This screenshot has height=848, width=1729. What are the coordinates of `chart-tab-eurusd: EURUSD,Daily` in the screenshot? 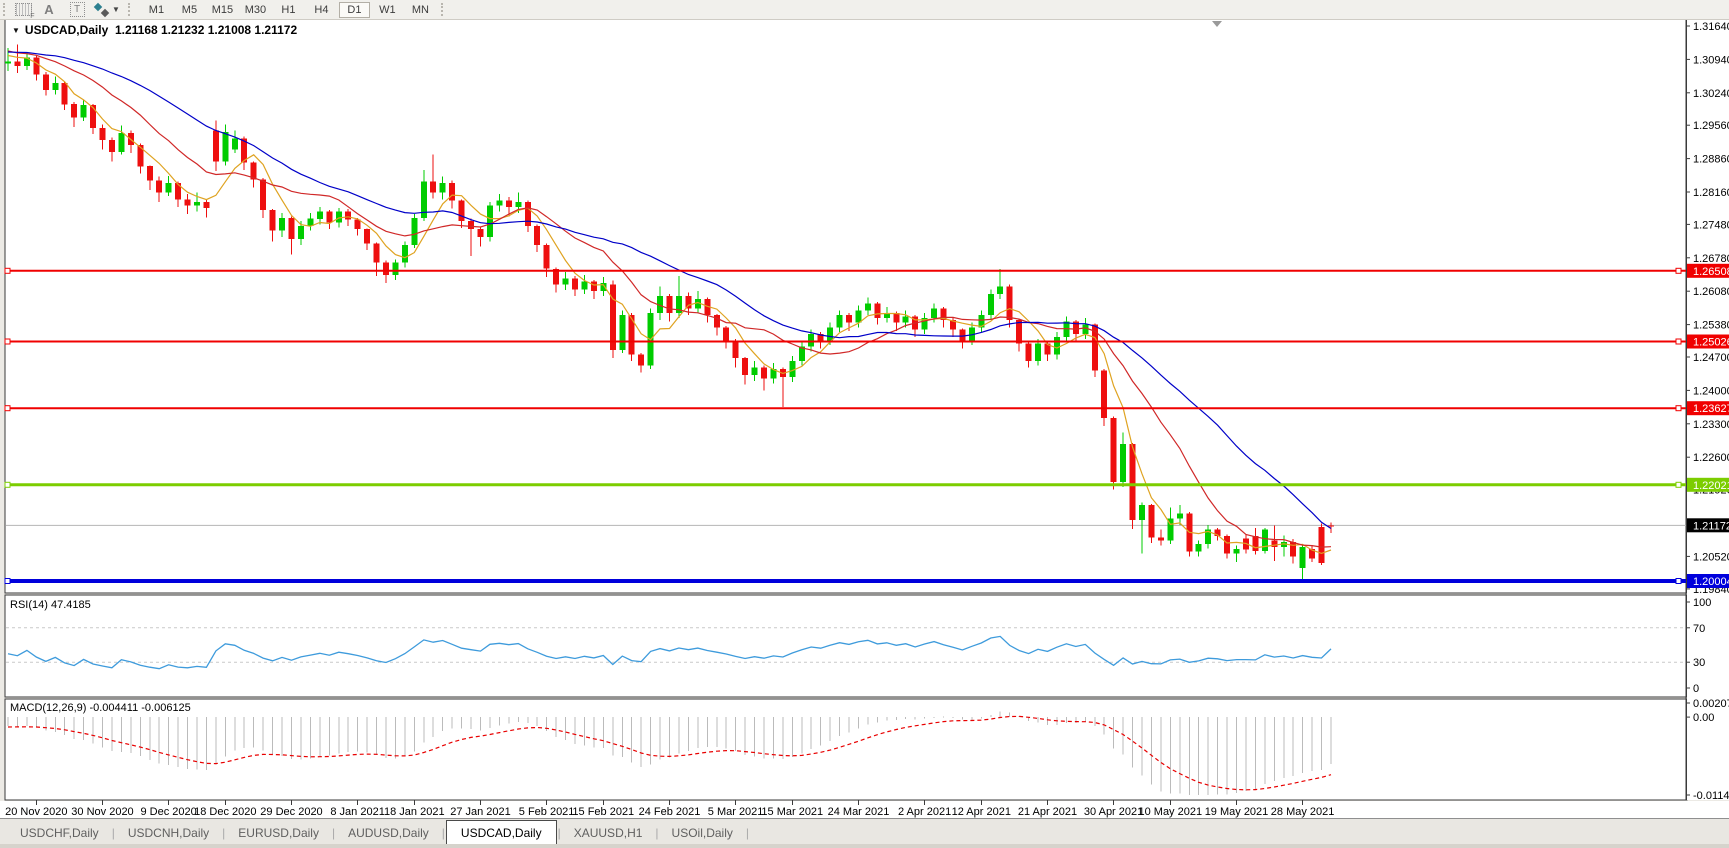 It's located at (278, 833).